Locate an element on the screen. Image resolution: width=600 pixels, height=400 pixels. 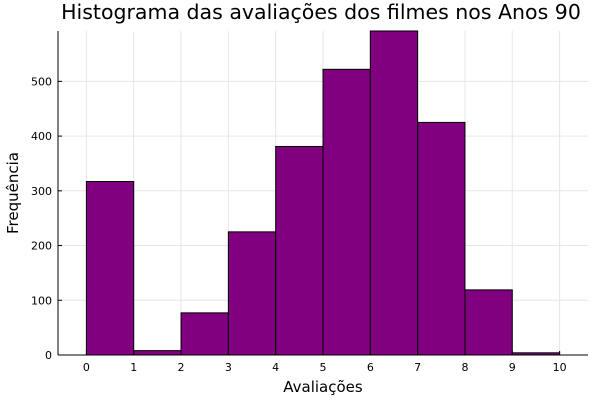
x-tick-label: 10 is located at coordinates (560, 367).